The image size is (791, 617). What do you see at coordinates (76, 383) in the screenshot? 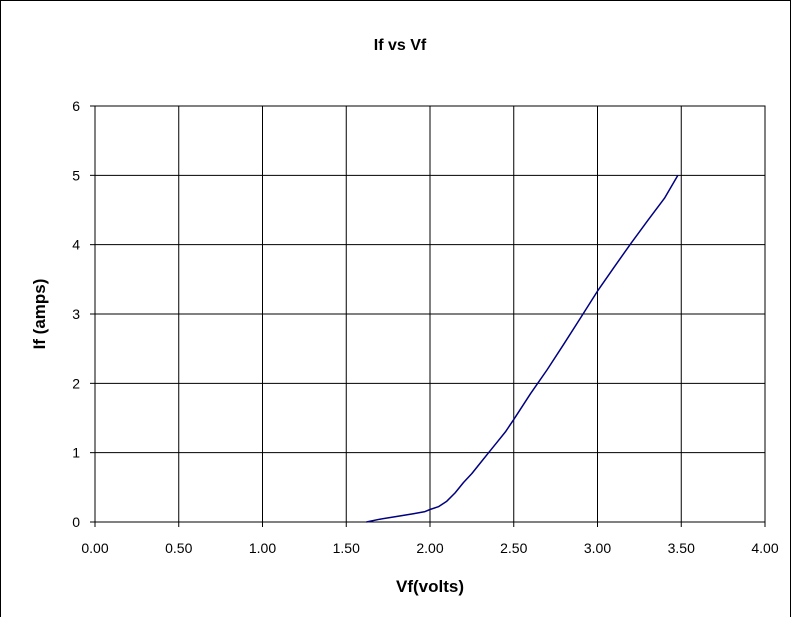
I see `y-tick-label: 2` at bounding box center [76, 383].